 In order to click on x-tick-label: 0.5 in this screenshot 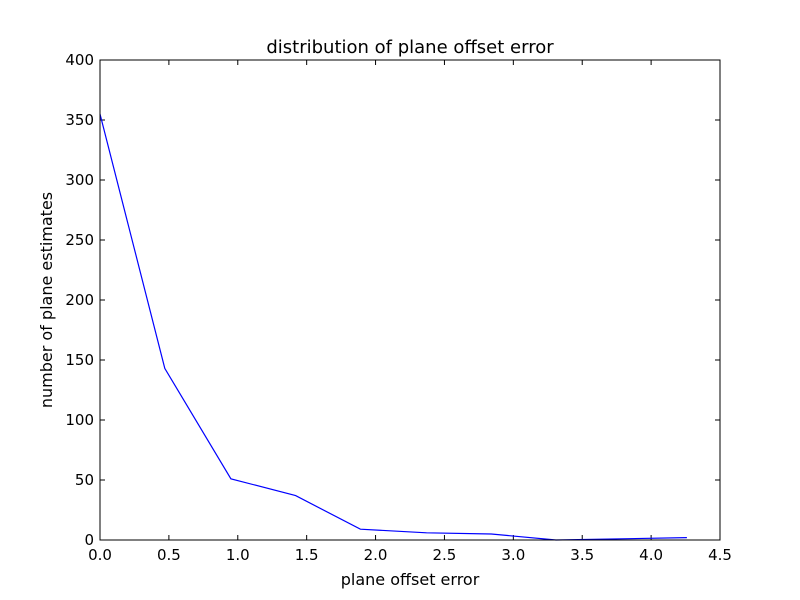, I will do `click(169, 555)`.